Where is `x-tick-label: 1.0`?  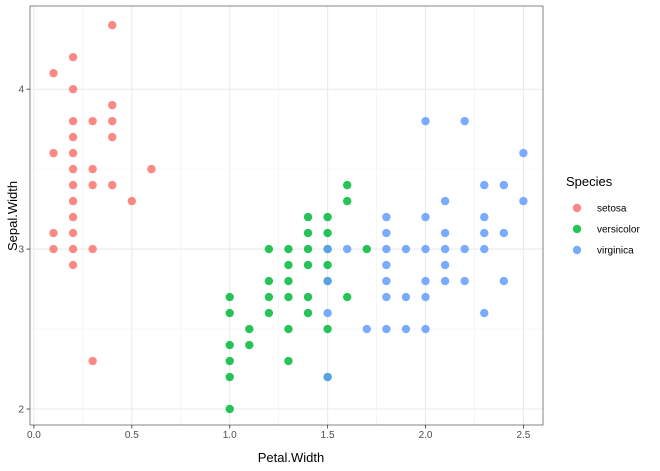
x-tick-label: 1.0 is located at coordinates (230, 435).